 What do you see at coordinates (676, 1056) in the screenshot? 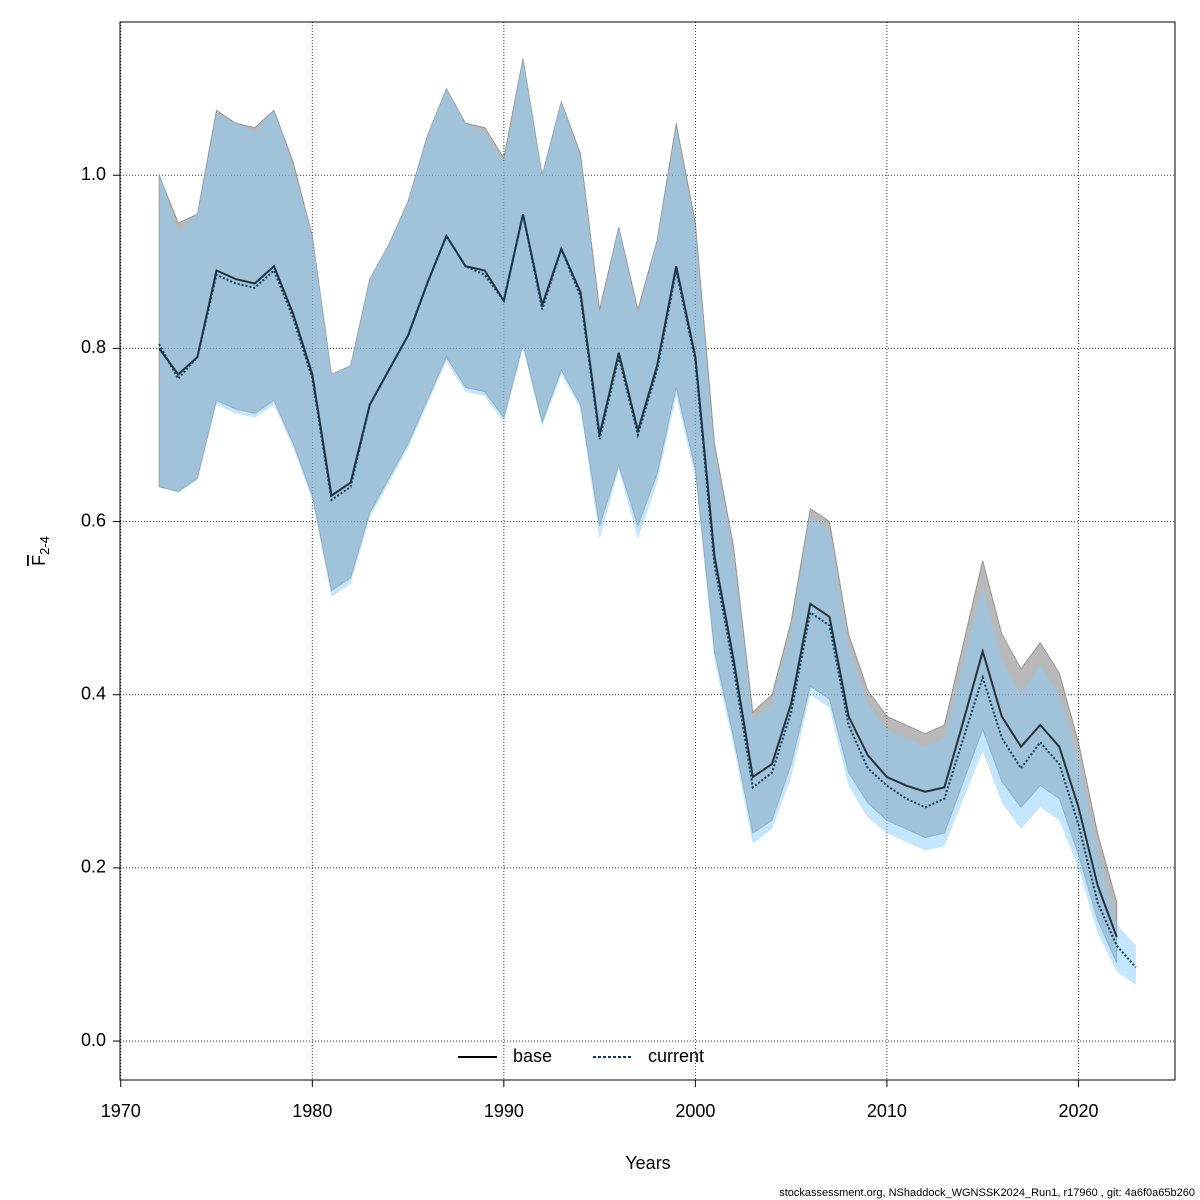
I see `legend-label: current` at bounding box center [676, 1056].